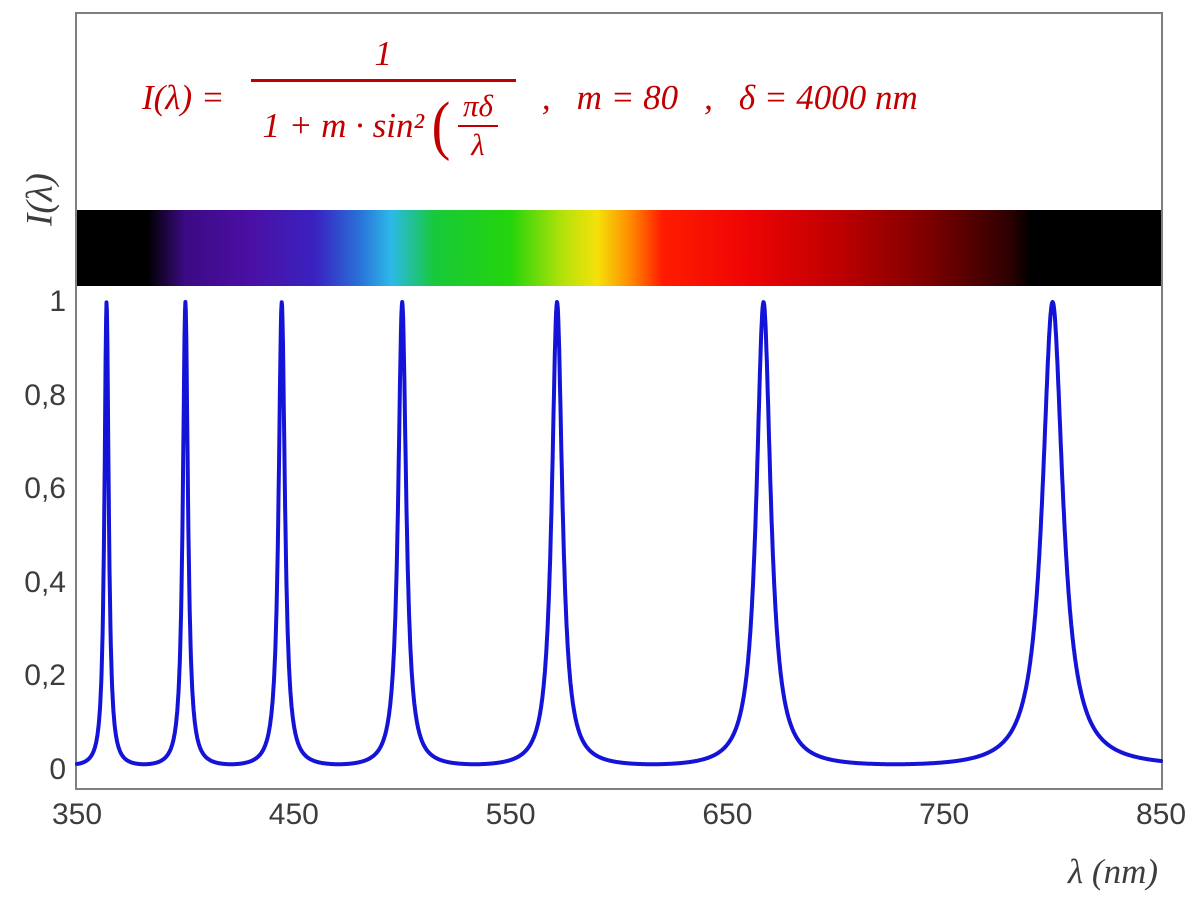 This screenshot has height=924, width=1200. What do you see at coordinates (57, 769) in the screenshot?
I see `y-tick-label: 0` at bounding box center [57, 769].